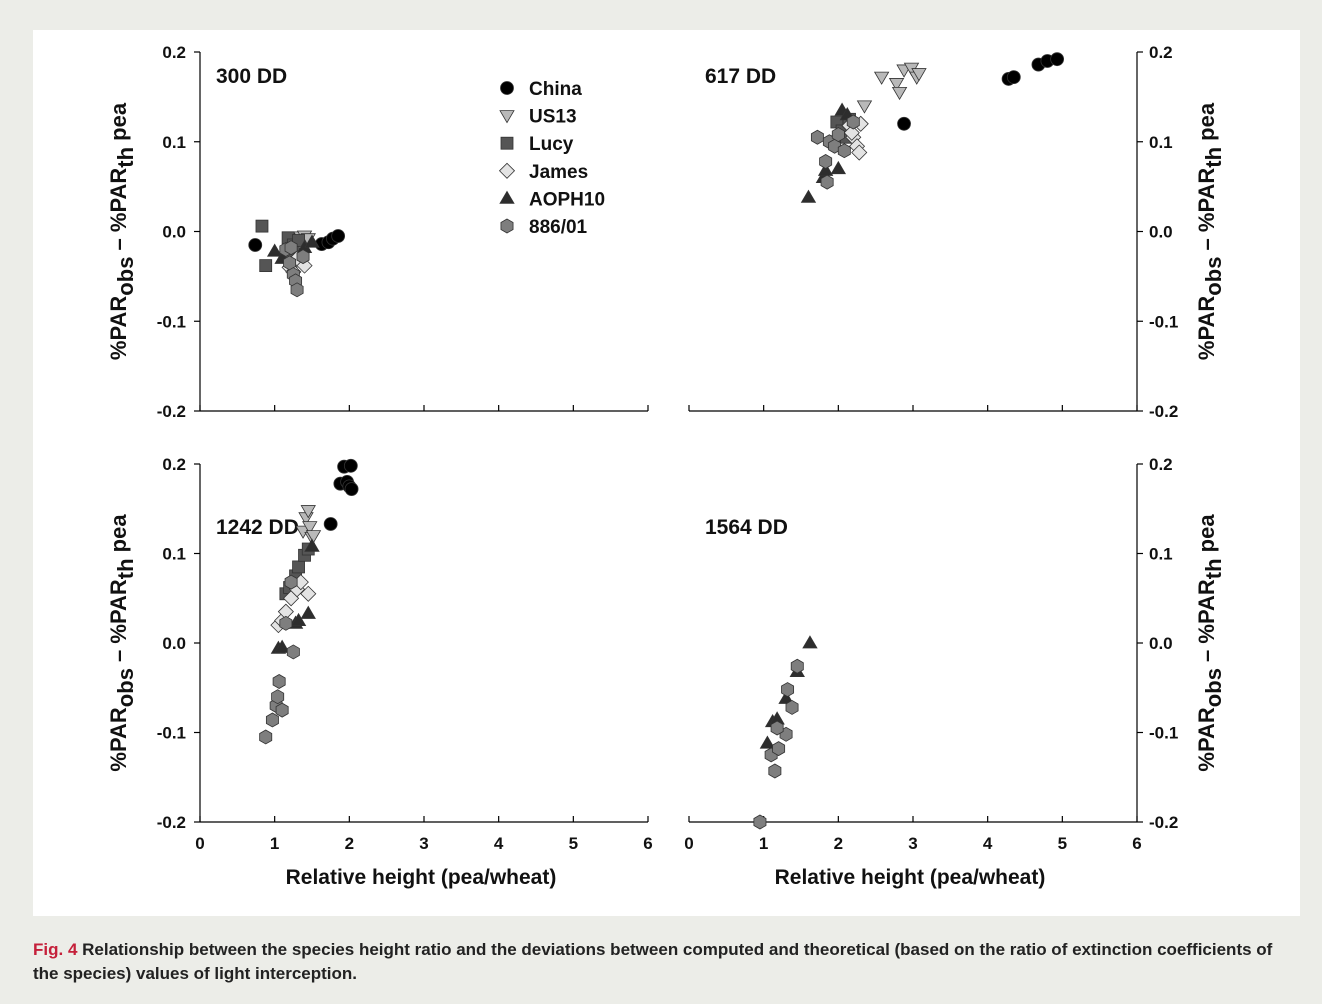  I want to click on y-axis-label-part: – %PAR, so click(1206, 212).